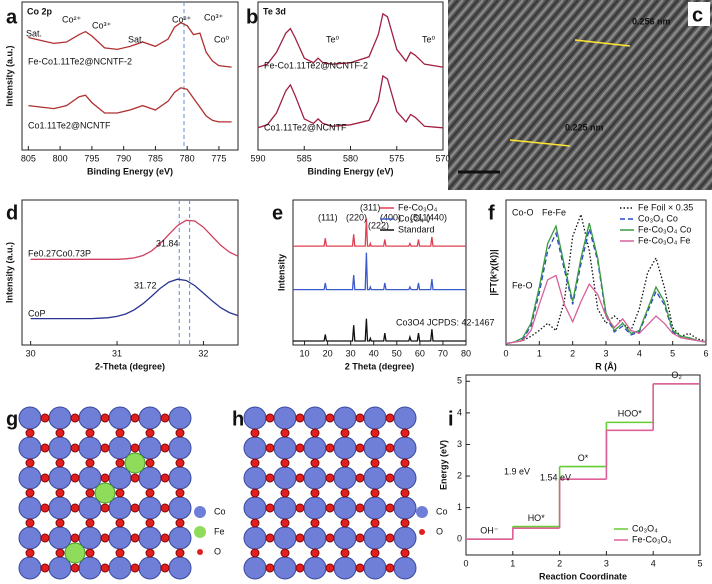 The height and width of the screenshot is (584, 712). What do you see at coordinates (658, 218) in the screenshot?
I see `legend-label: Co₃O₄ Co` at bounding box center [658, 218].